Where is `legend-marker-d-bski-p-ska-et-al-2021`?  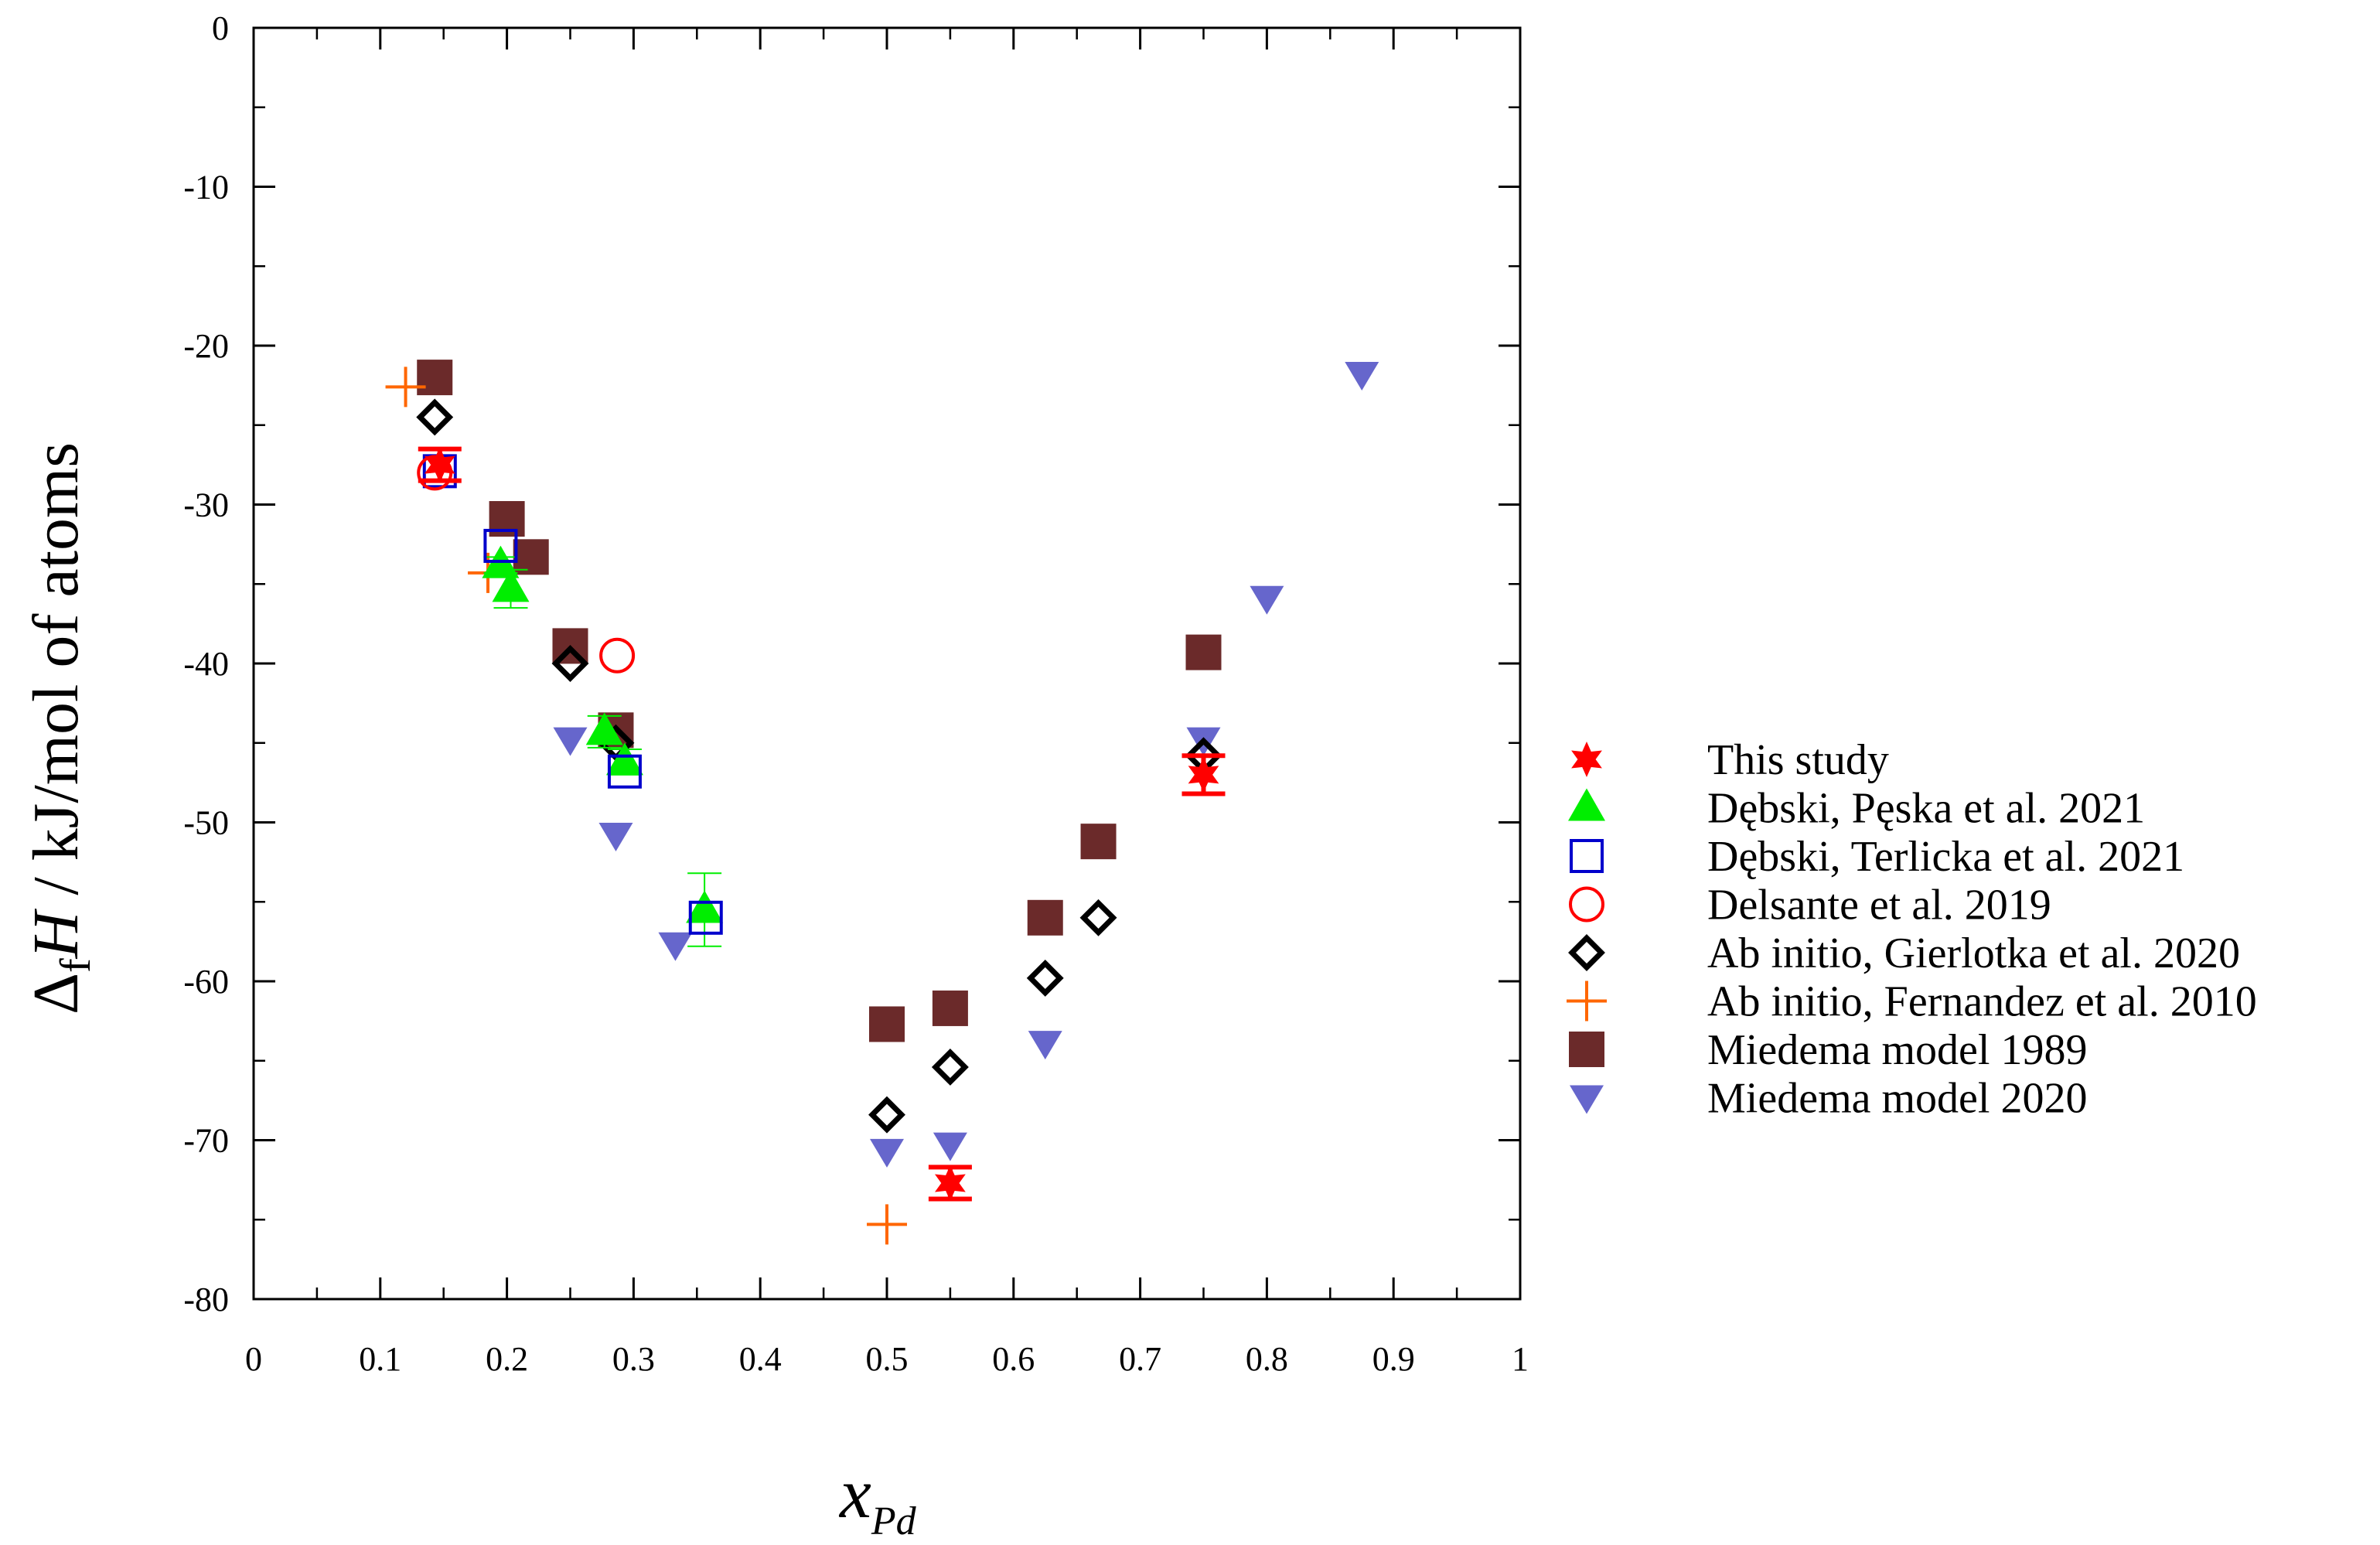
legend-marker-d-bski-p-ska-et-al-2021 is located at coordinates (1586, 804).